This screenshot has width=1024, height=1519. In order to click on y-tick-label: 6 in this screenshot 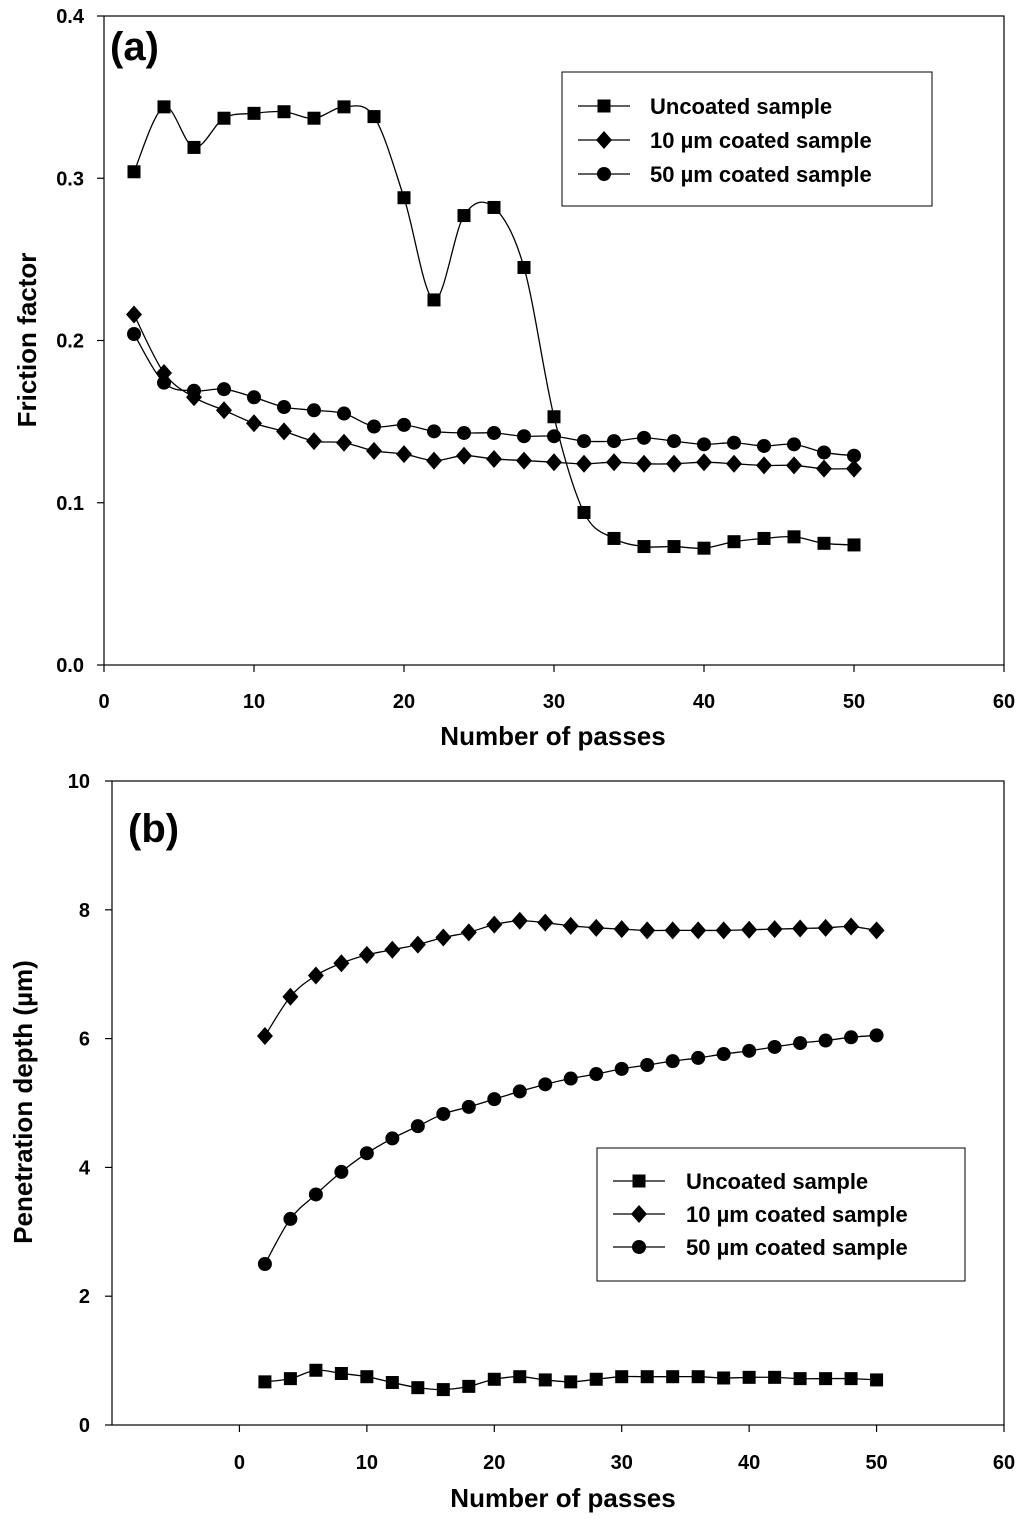, I will do `click(84, 1040)`.